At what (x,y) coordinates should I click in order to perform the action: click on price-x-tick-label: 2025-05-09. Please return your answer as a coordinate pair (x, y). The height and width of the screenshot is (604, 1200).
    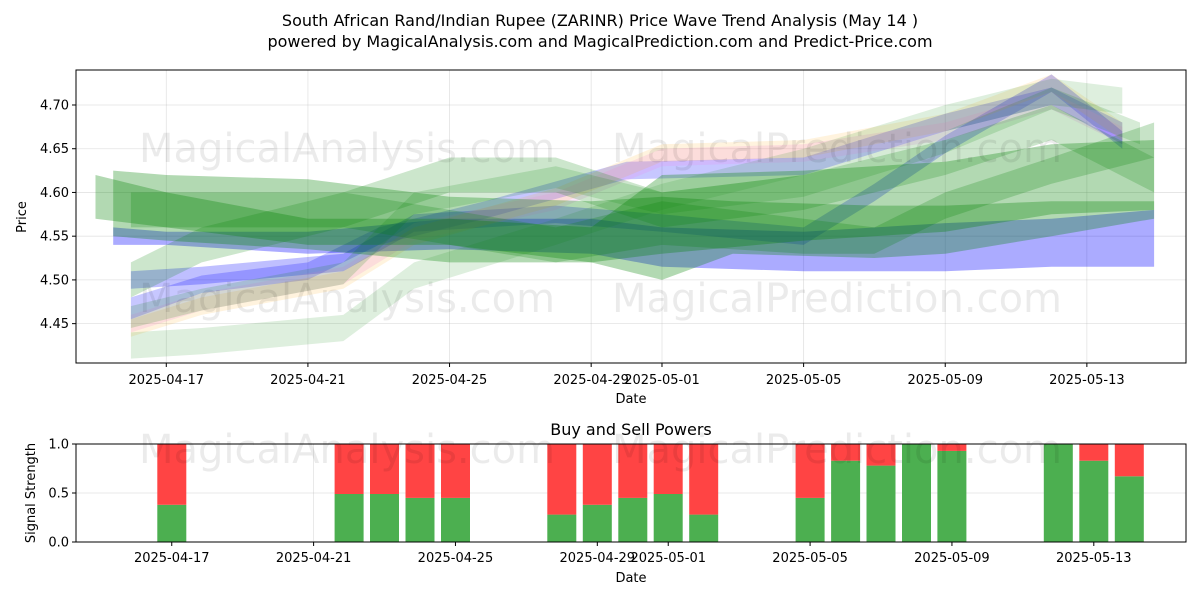
    Looking at the image, I should click on (945, 380).